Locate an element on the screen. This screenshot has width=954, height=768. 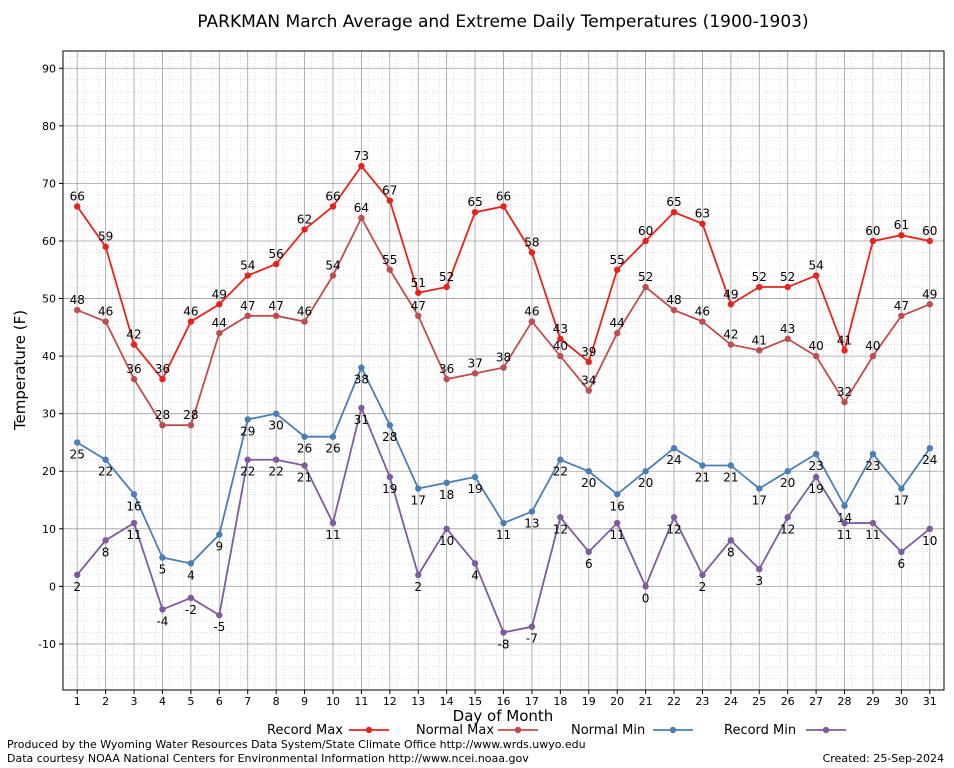
data-label: 60 is located at coordinates (645, 231).